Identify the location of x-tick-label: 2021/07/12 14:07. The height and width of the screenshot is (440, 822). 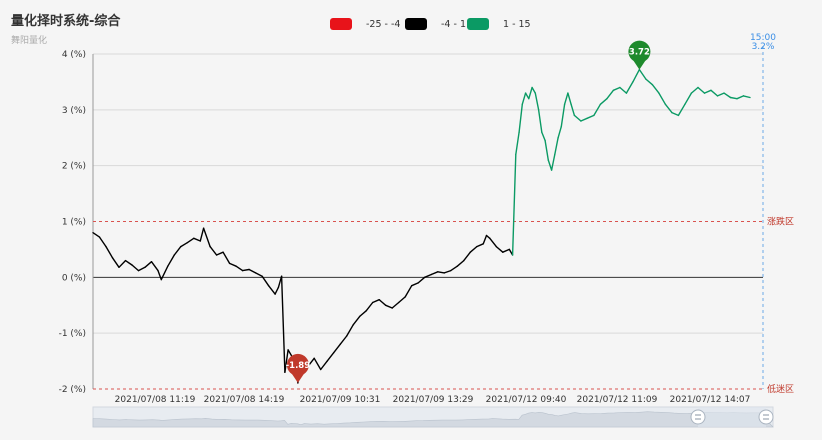
(710, 400).